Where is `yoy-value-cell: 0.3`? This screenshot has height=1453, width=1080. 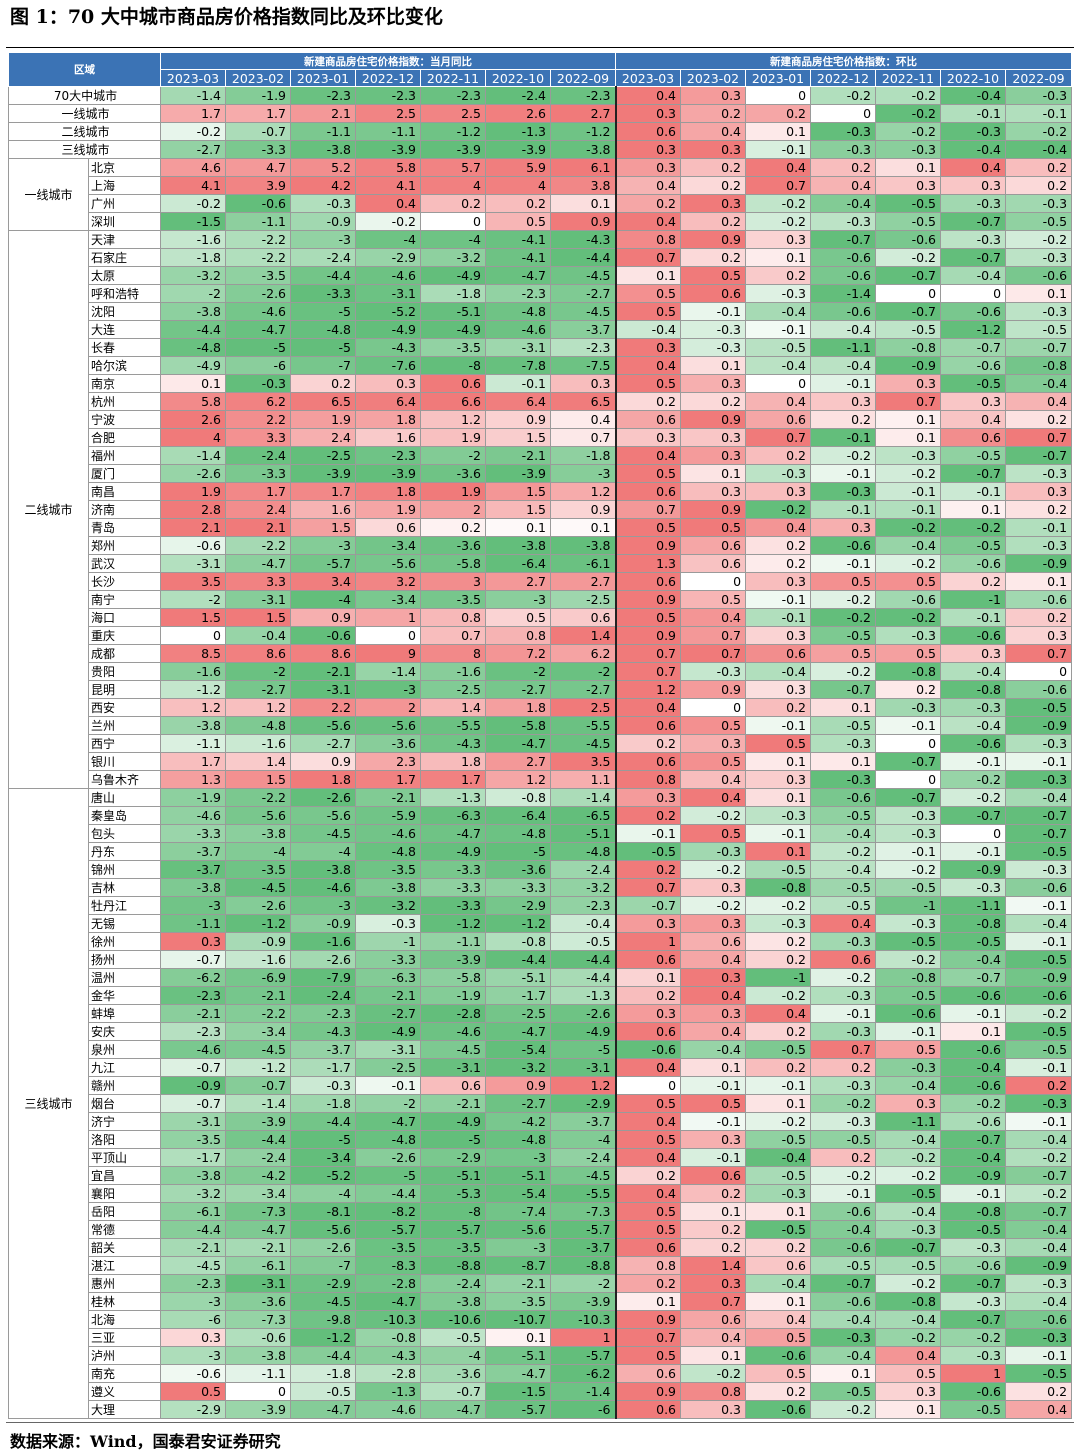 yoy-value-cell: 0.3 is located at coordinates (388, 383).